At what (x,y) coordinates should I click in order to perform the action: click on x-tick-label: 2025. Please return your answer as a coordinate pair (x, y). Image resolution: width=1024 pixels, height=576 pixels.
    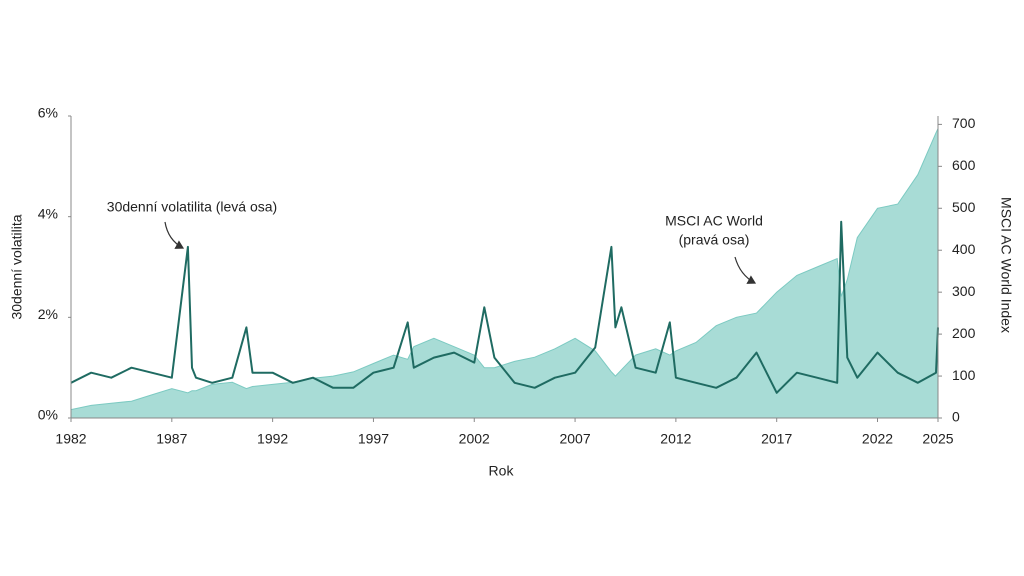
    Looking at the image, I should click on (937, 439).